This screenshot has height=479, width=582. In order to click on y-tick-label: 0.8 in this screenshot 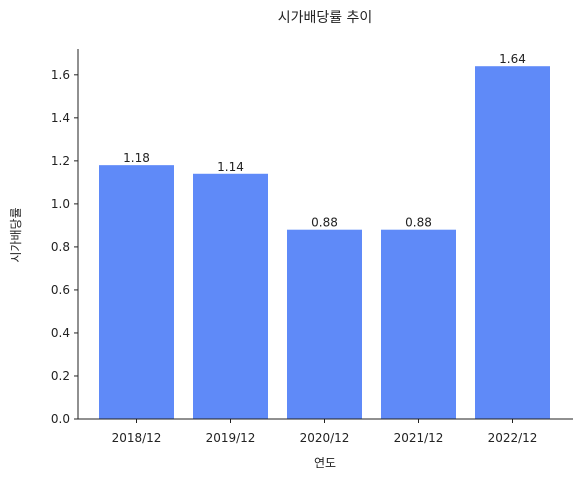, I will do `click(60, 247)`.